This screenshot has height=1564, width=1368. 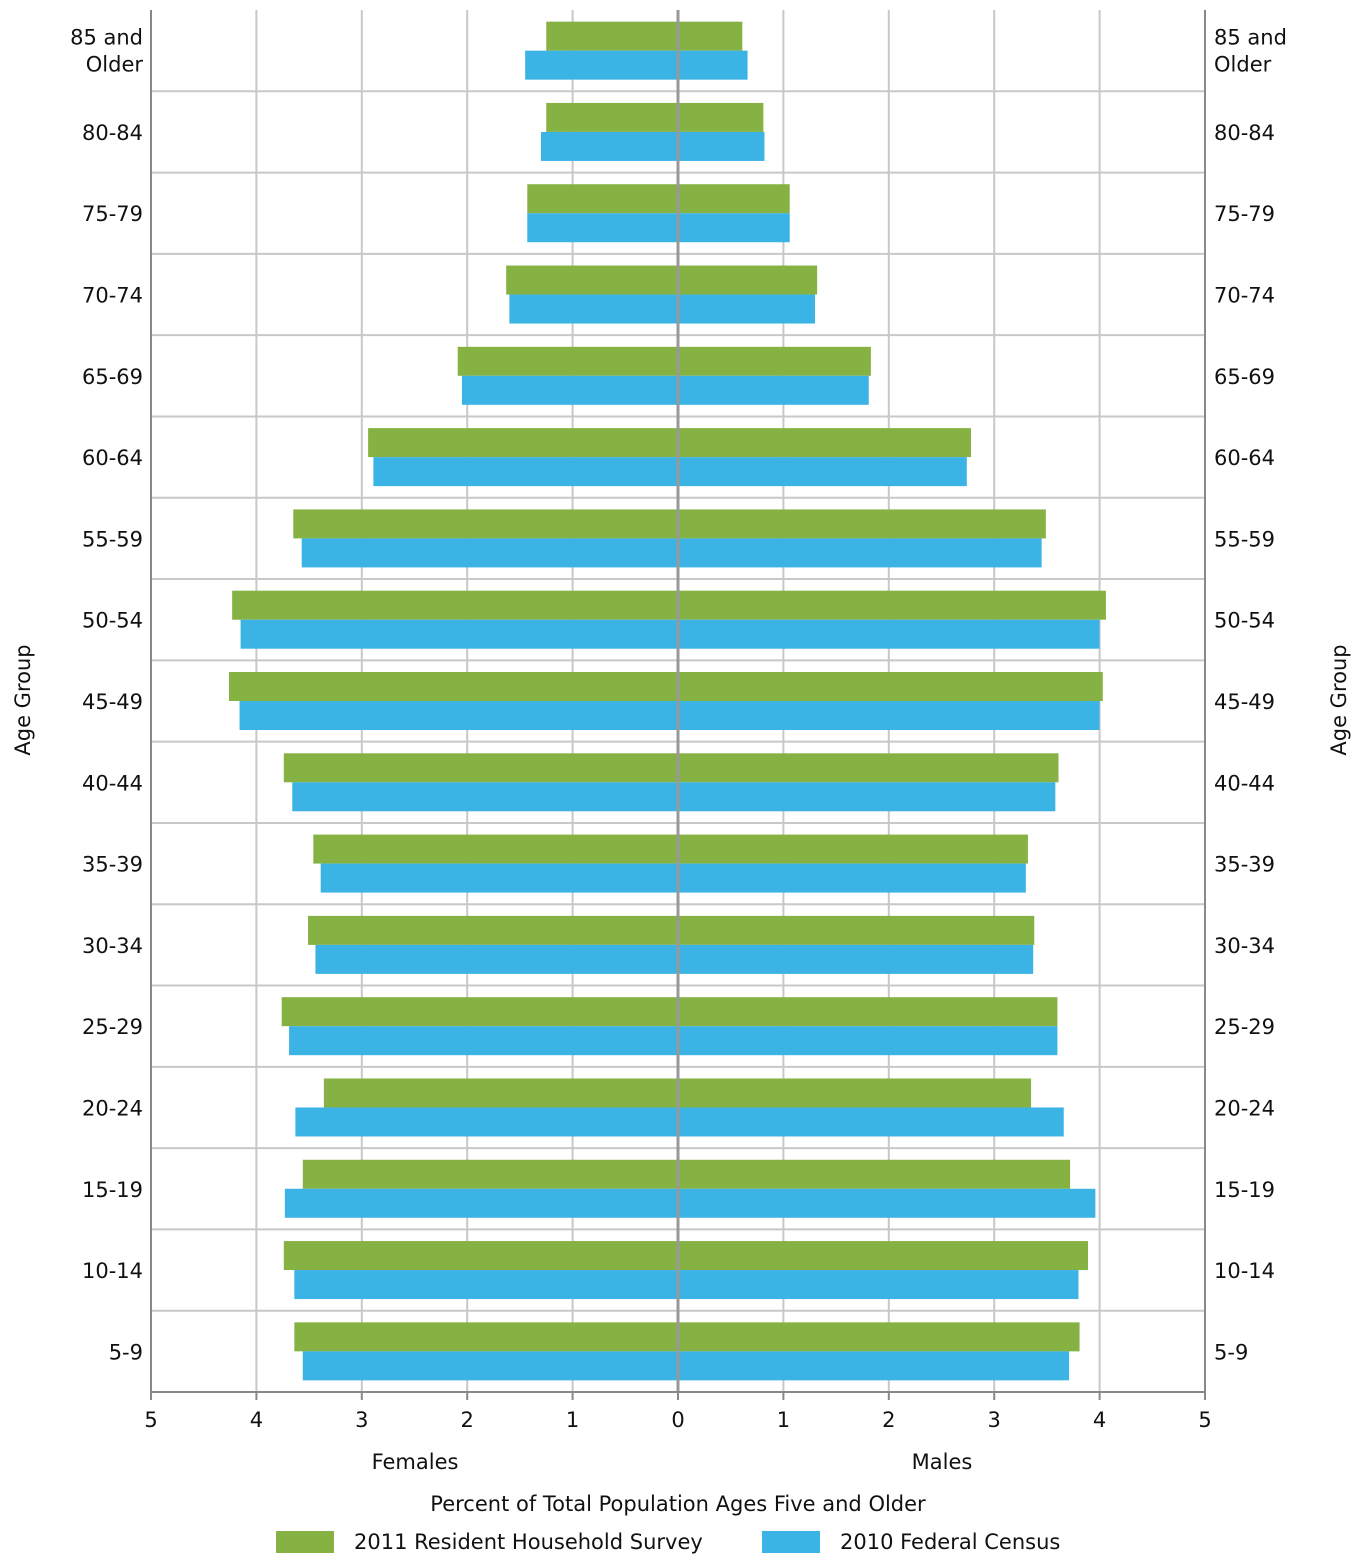 I want to click on bar-female-survey-85-and-older, so click(x=612, y=36).